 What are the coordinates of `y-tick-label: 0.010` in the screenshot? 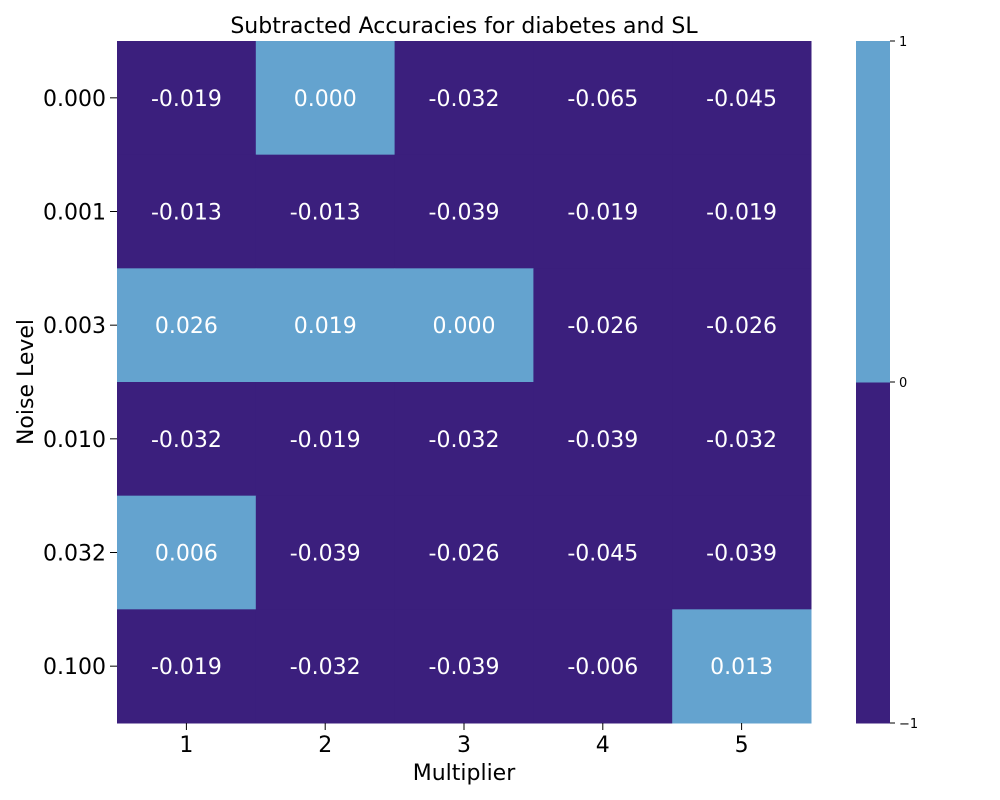 It's located at (74, 440).